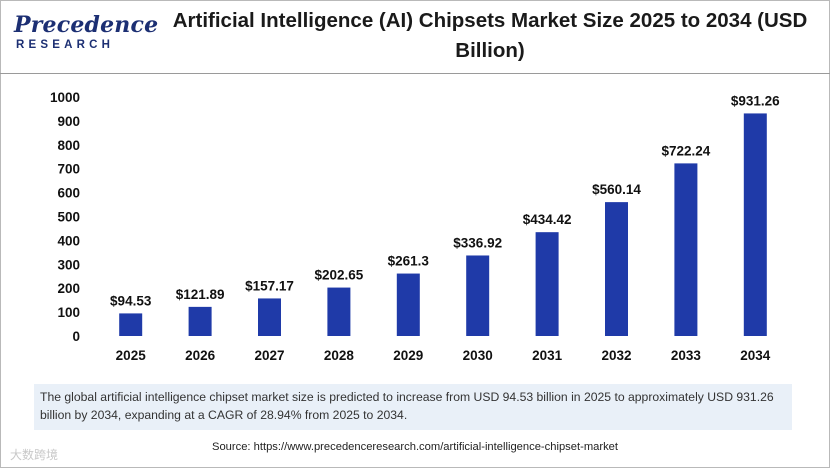  I want to click on bar-2031, so click(547, 284).